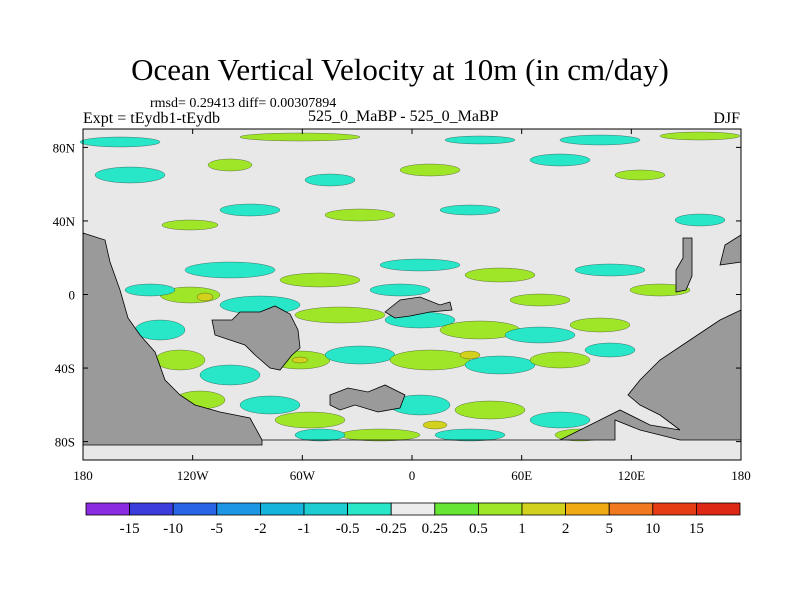  I want to click on colorbar-label: -1, so click(304, 529).